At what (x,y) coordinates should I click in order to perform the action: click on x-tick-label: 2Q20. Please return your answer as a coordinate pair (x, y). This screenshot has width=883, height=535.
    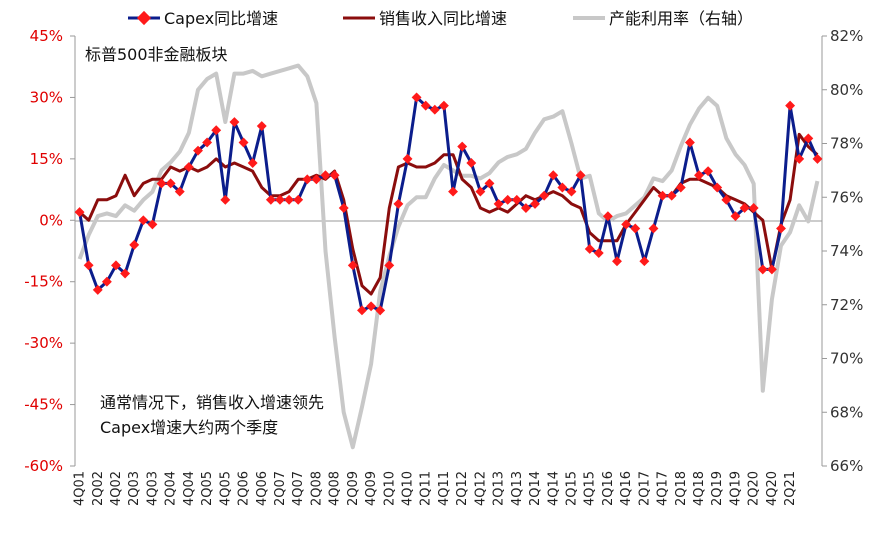
    Looking at the image, I should click on (754, 488).